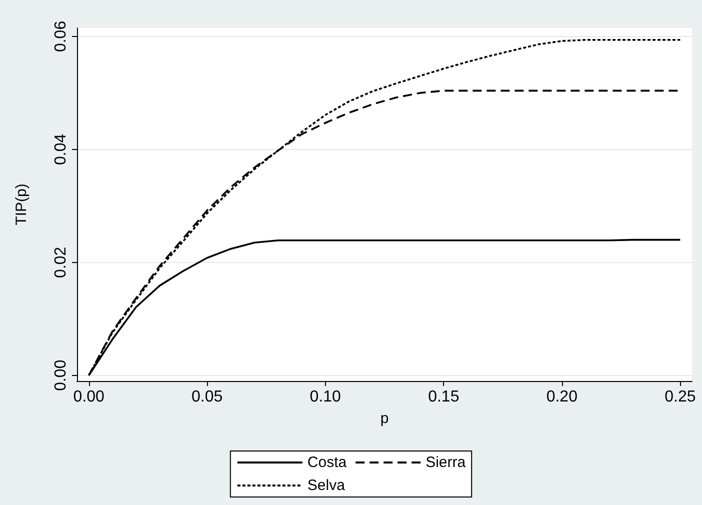 Image resolution: width=702 pixels, height=505 pixels. What do you see at coordinates (446, 462) in the screenshot?
I see `legend-label: Sierra` at bounding box center [446, 462].